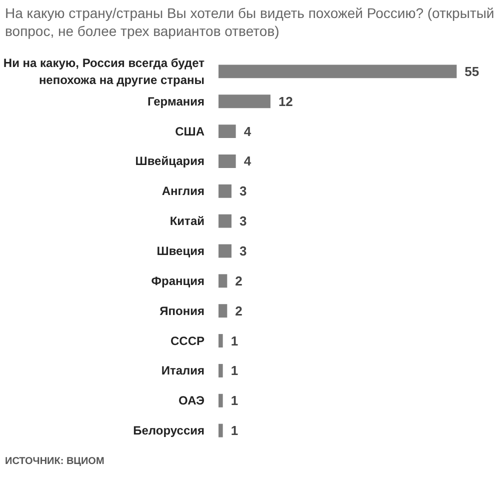 Image resolution: width=500 pixels, height=489 pixels. Describe the element at coordinates (187, 221) in the screenshot. I see `y-tick-label: Китай` at that location.